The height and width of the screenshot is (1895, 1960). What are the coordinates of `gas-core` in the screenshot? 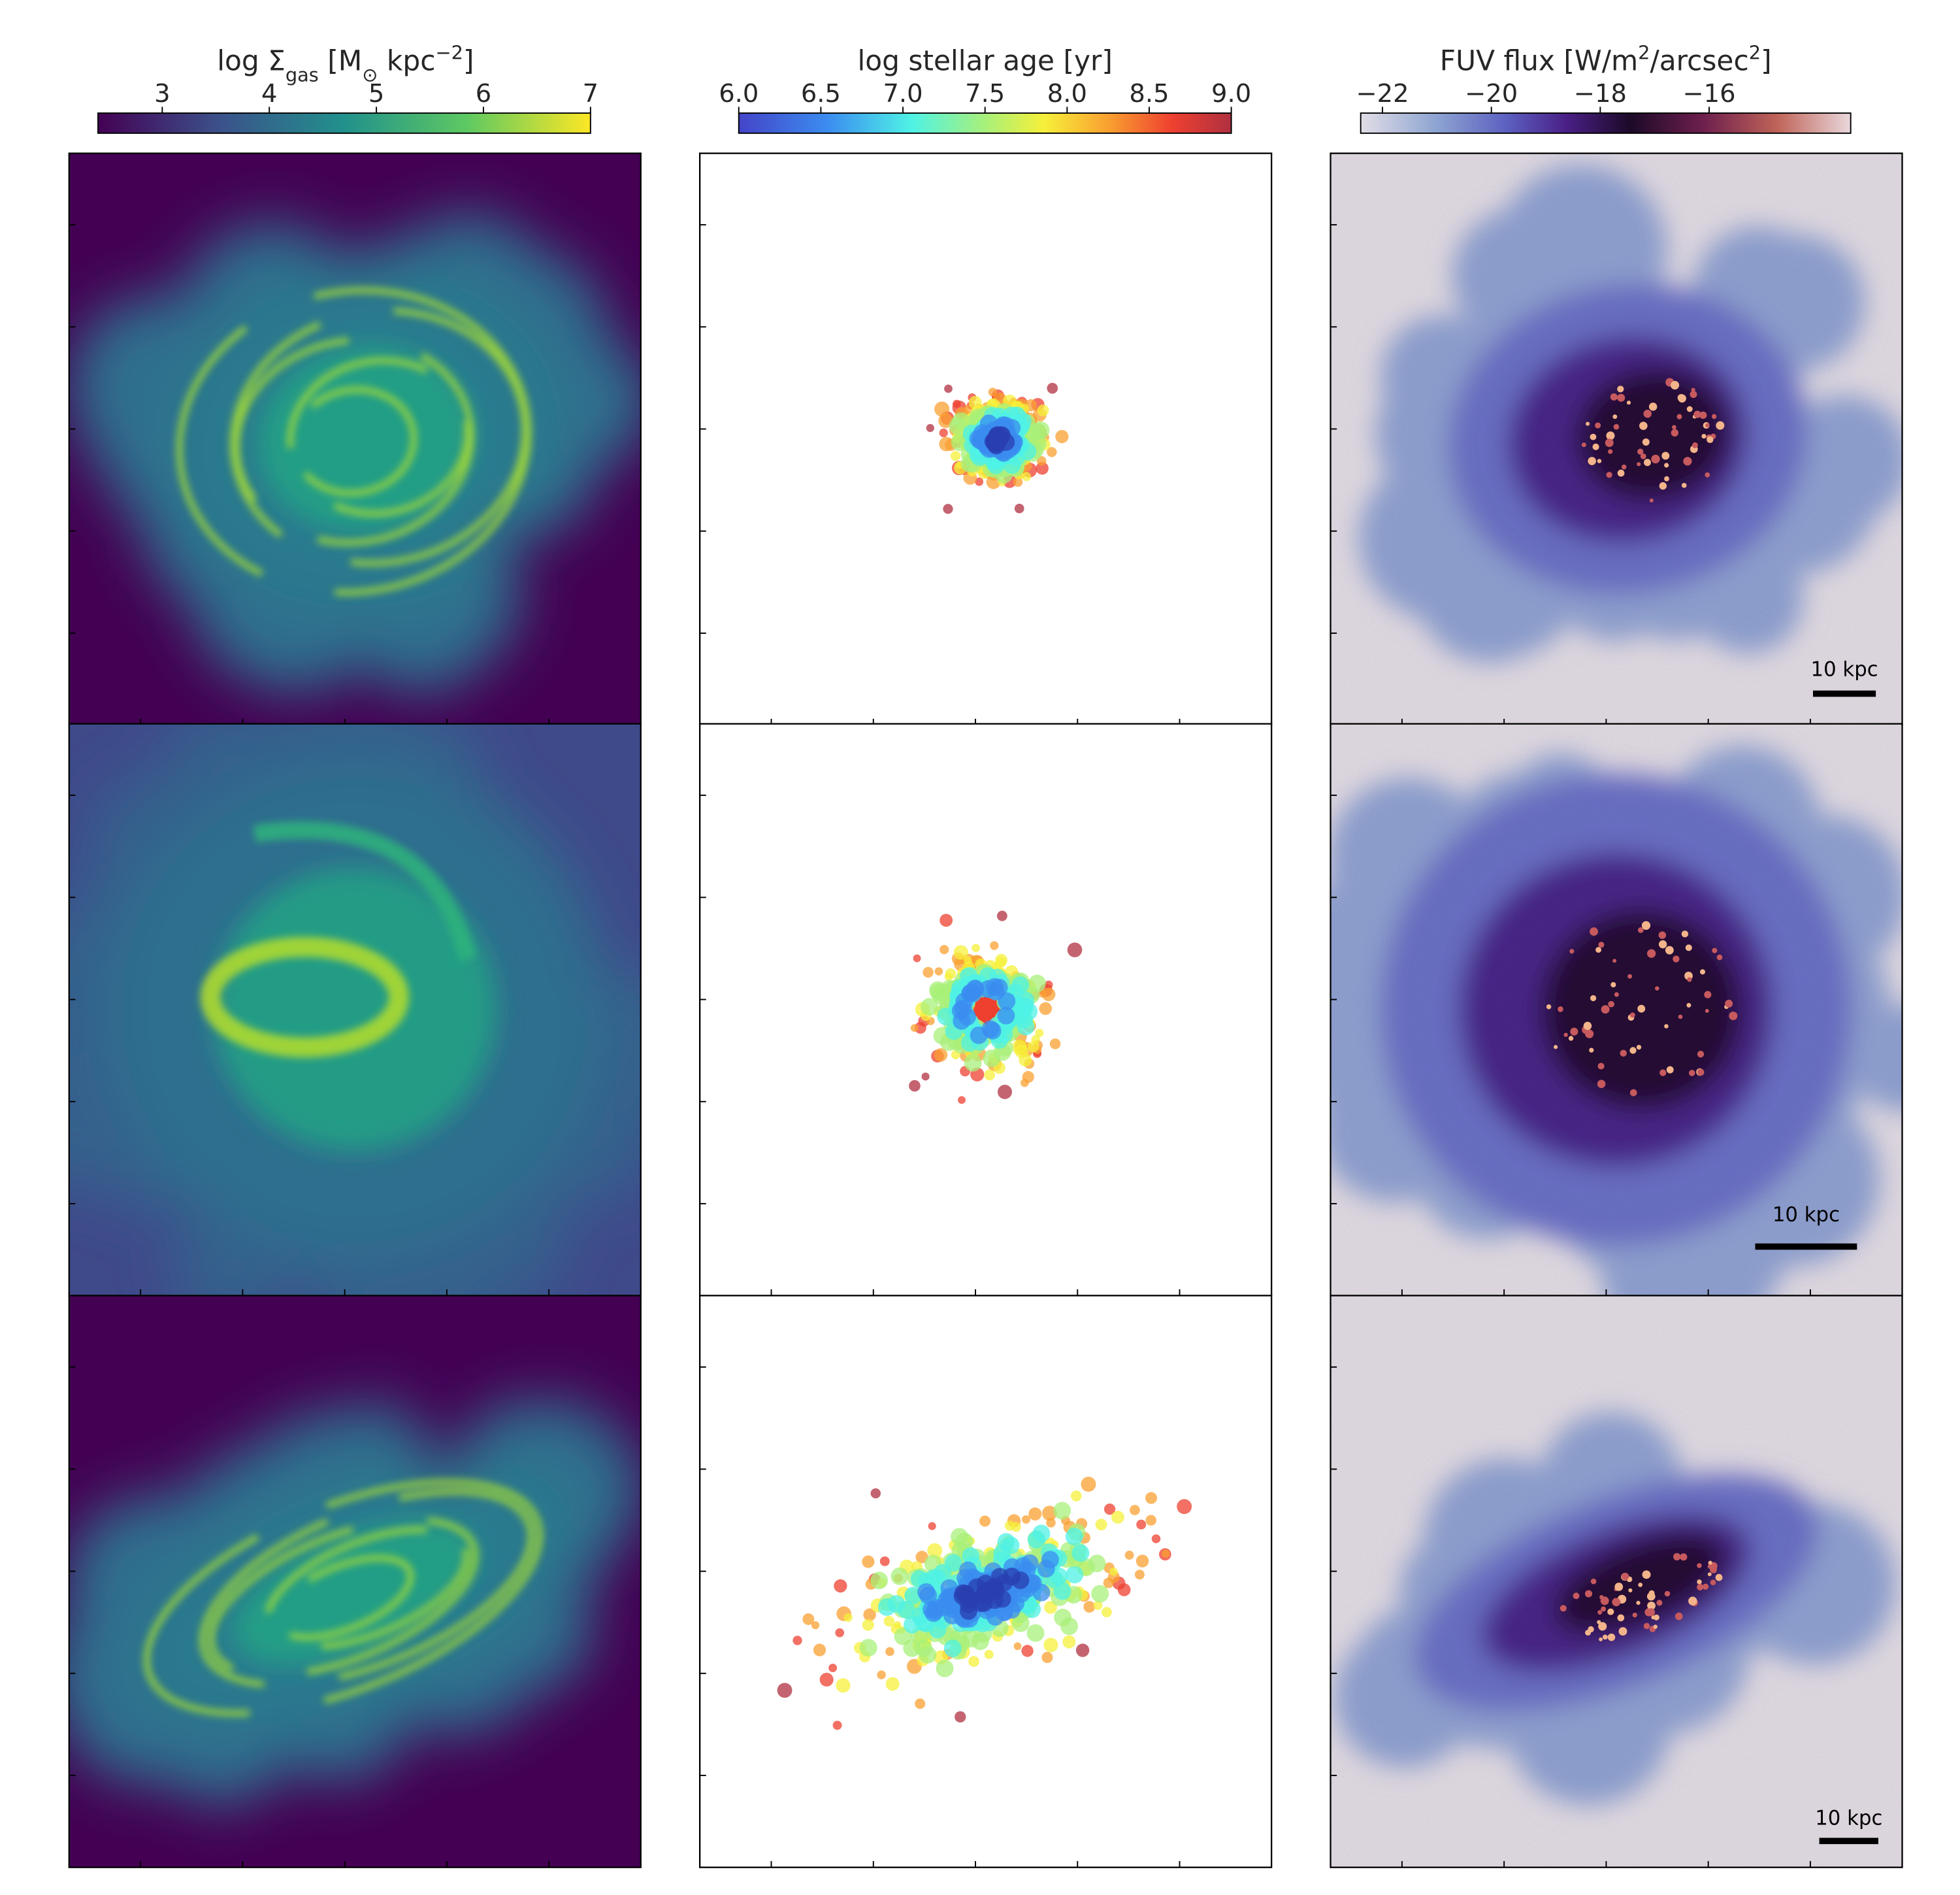 It's located at (354, 1593).